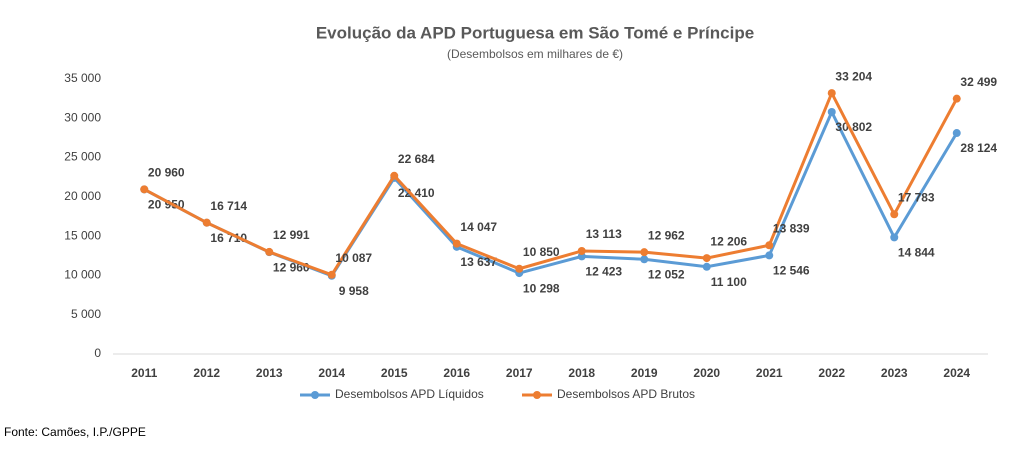 The image size is (1023, 451). I want to click on x-tick-label: 2018, so click(581, 373).